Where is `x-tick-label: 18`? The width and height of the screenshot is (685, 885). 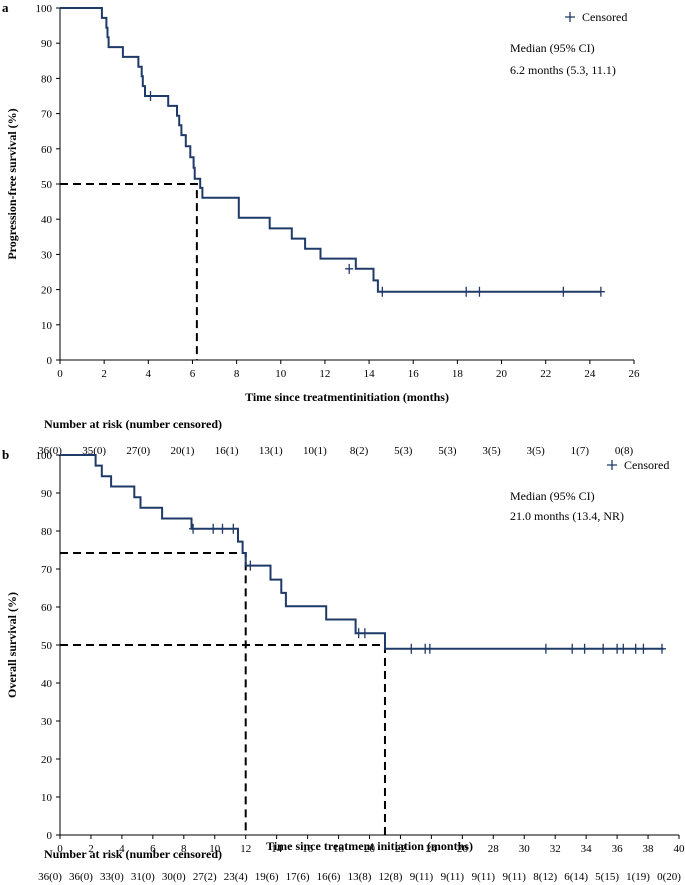 x-tick-label: 18 is located at coordinates (339, 849).